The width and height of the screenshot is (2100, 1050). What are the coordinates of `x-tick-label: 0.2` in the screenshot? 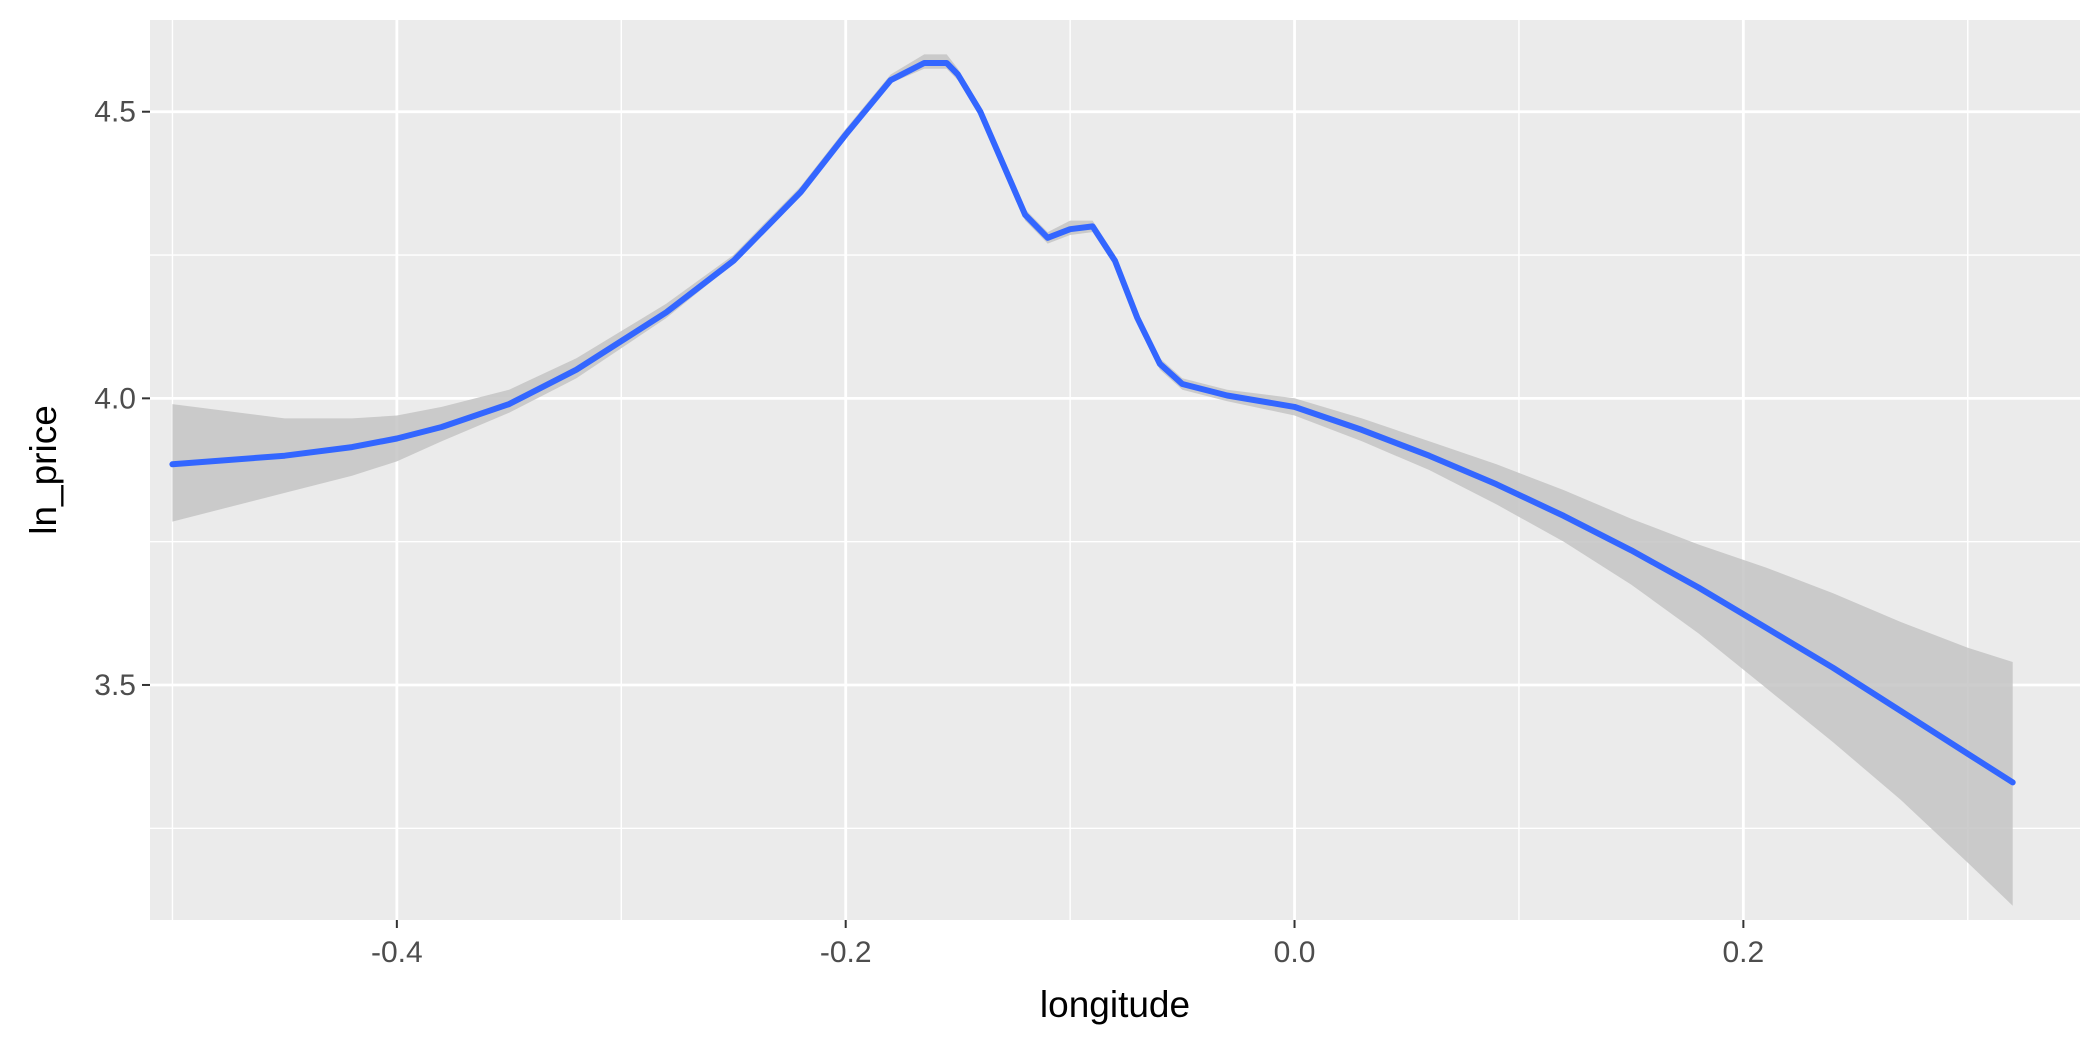 It's located at (1744, 952).